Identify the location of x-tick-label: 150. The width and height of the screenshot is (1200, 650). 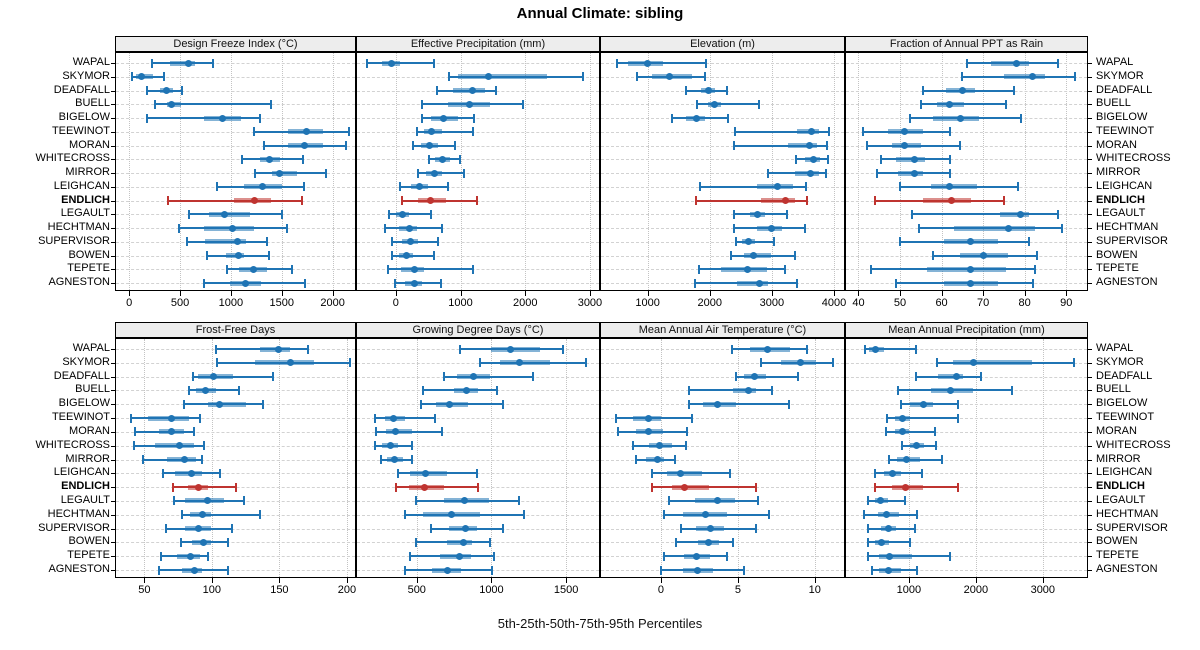
(279, 590).